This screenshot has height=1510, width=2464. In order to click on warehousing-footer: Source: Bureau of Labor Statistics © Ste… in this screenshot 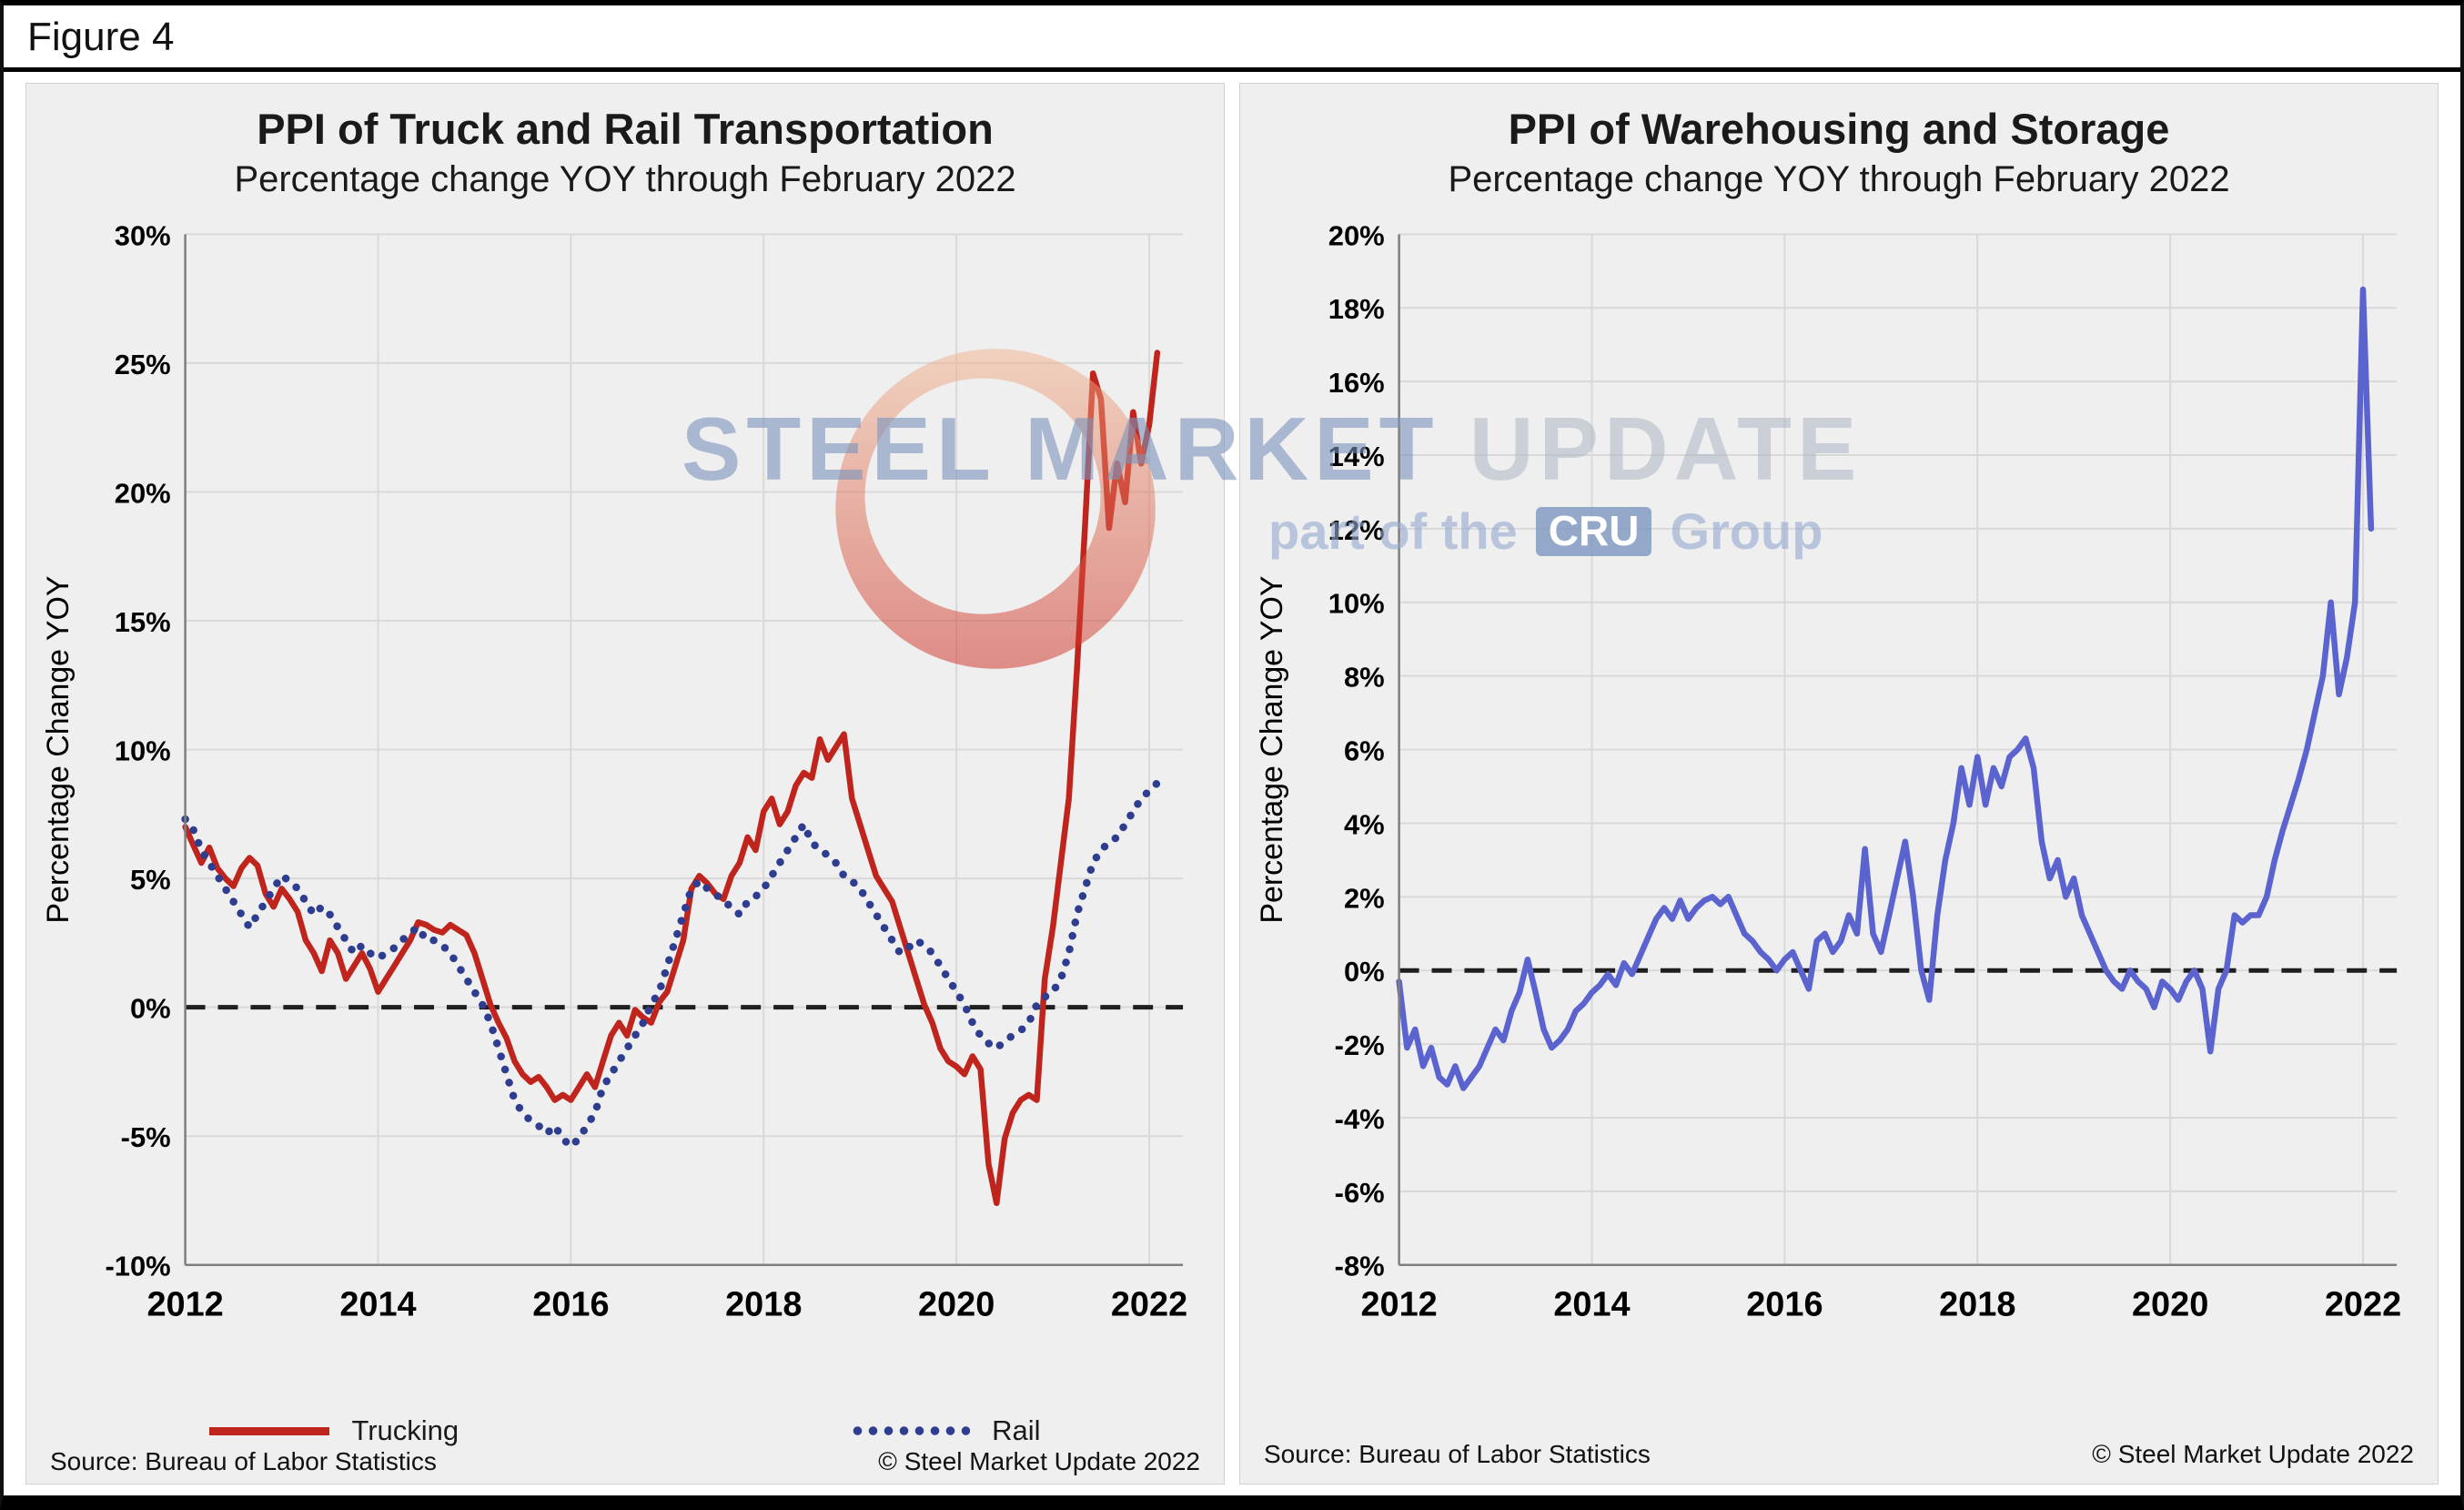, I will do `click(1839, 1462)`.